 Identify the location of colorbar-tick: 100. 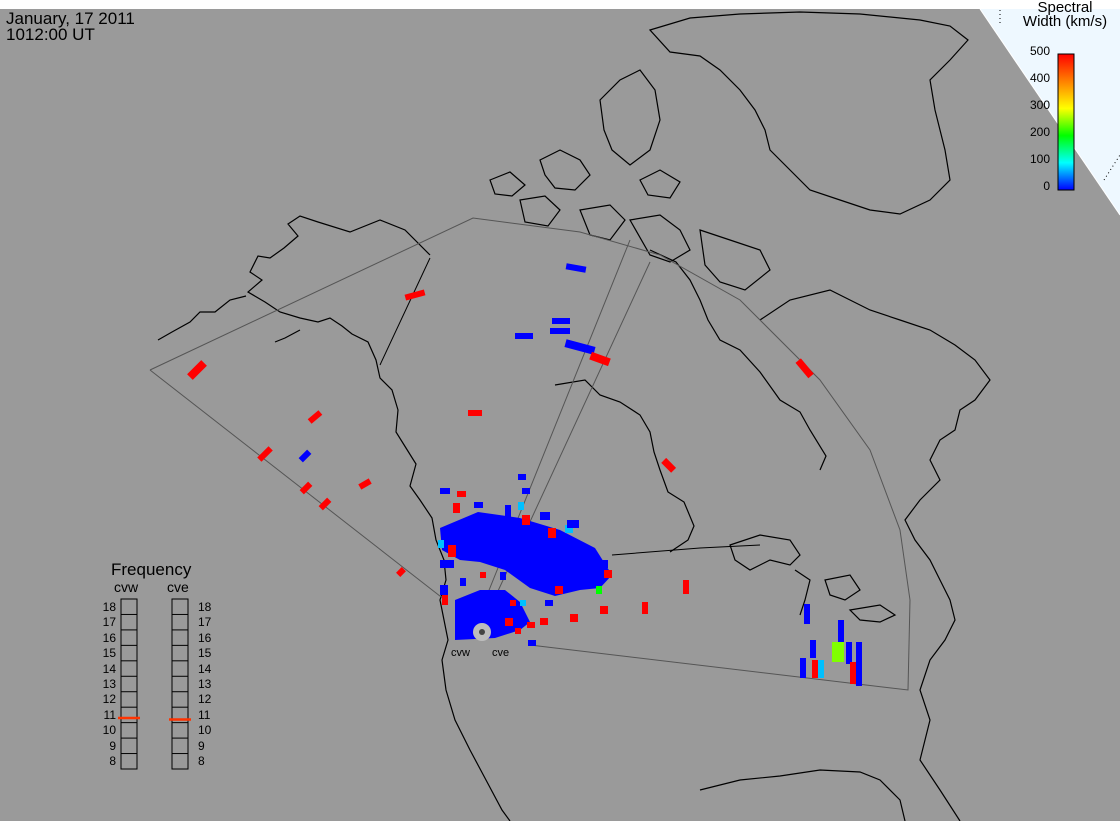
(1039, 159).